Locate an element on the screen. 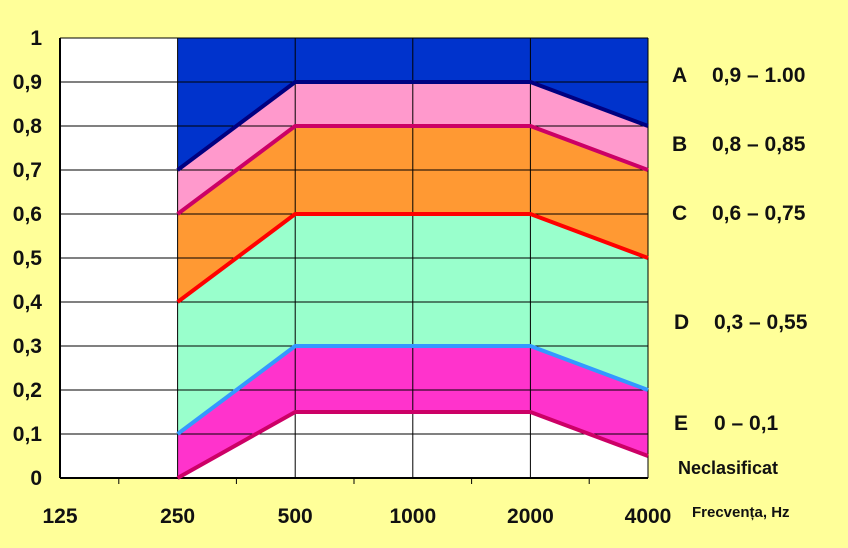 This screenshot has width=848, height=548. legend-class-b: B 0,8 – 0,85 is located at coordinates (738, 145).